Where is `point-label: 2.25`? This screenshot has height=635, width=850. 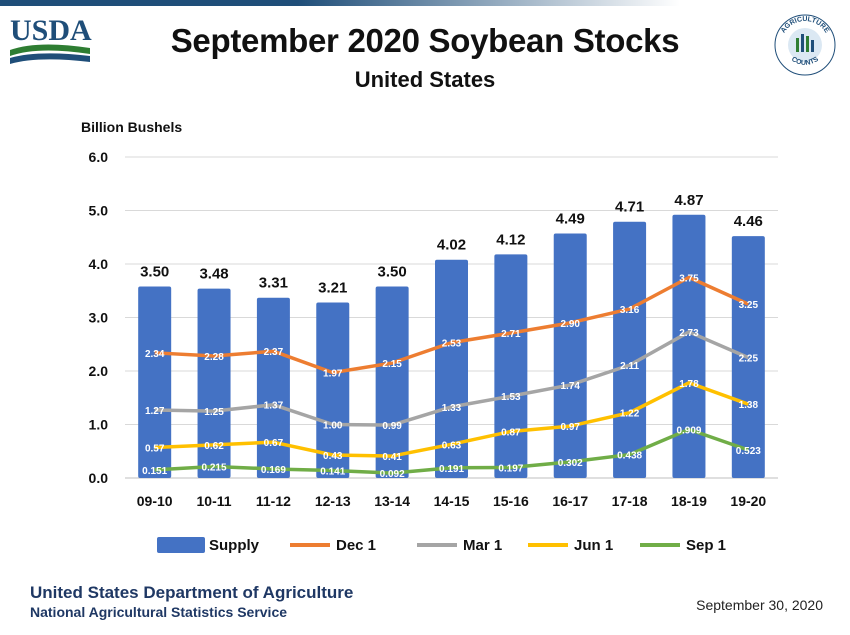
point-label: 2.25 is located at coordinates (749, 359).